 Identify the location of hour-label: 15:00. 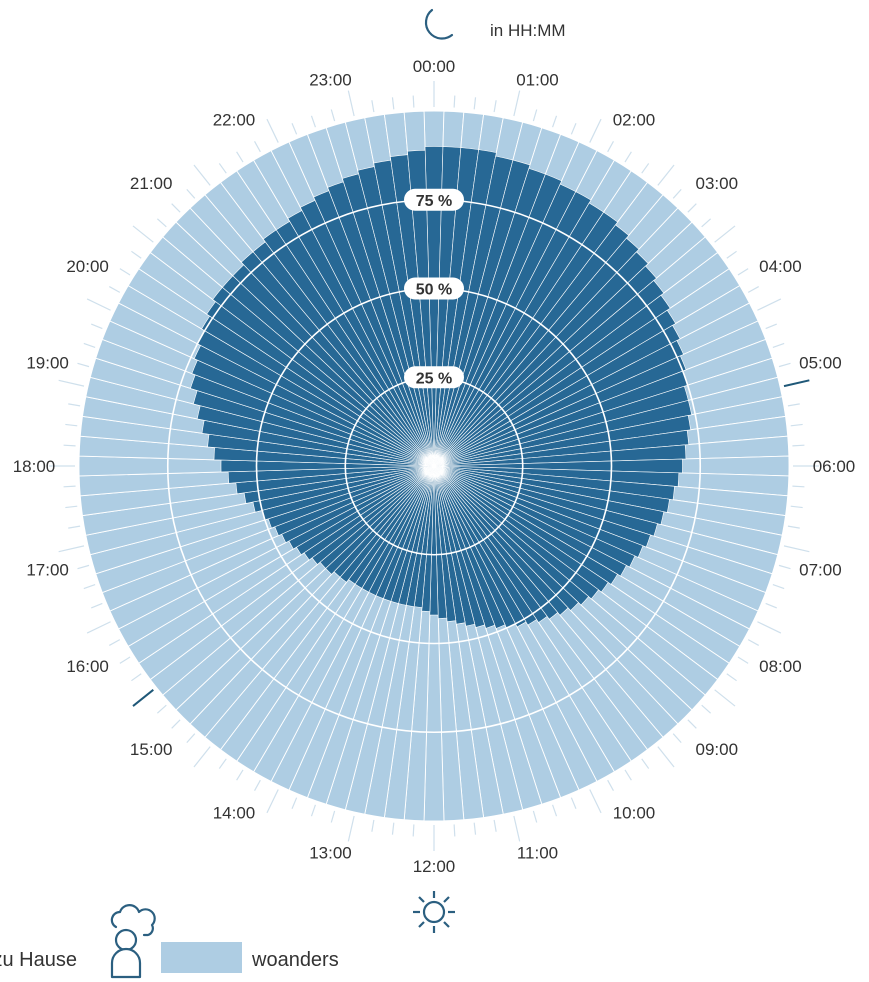
(151, 749).